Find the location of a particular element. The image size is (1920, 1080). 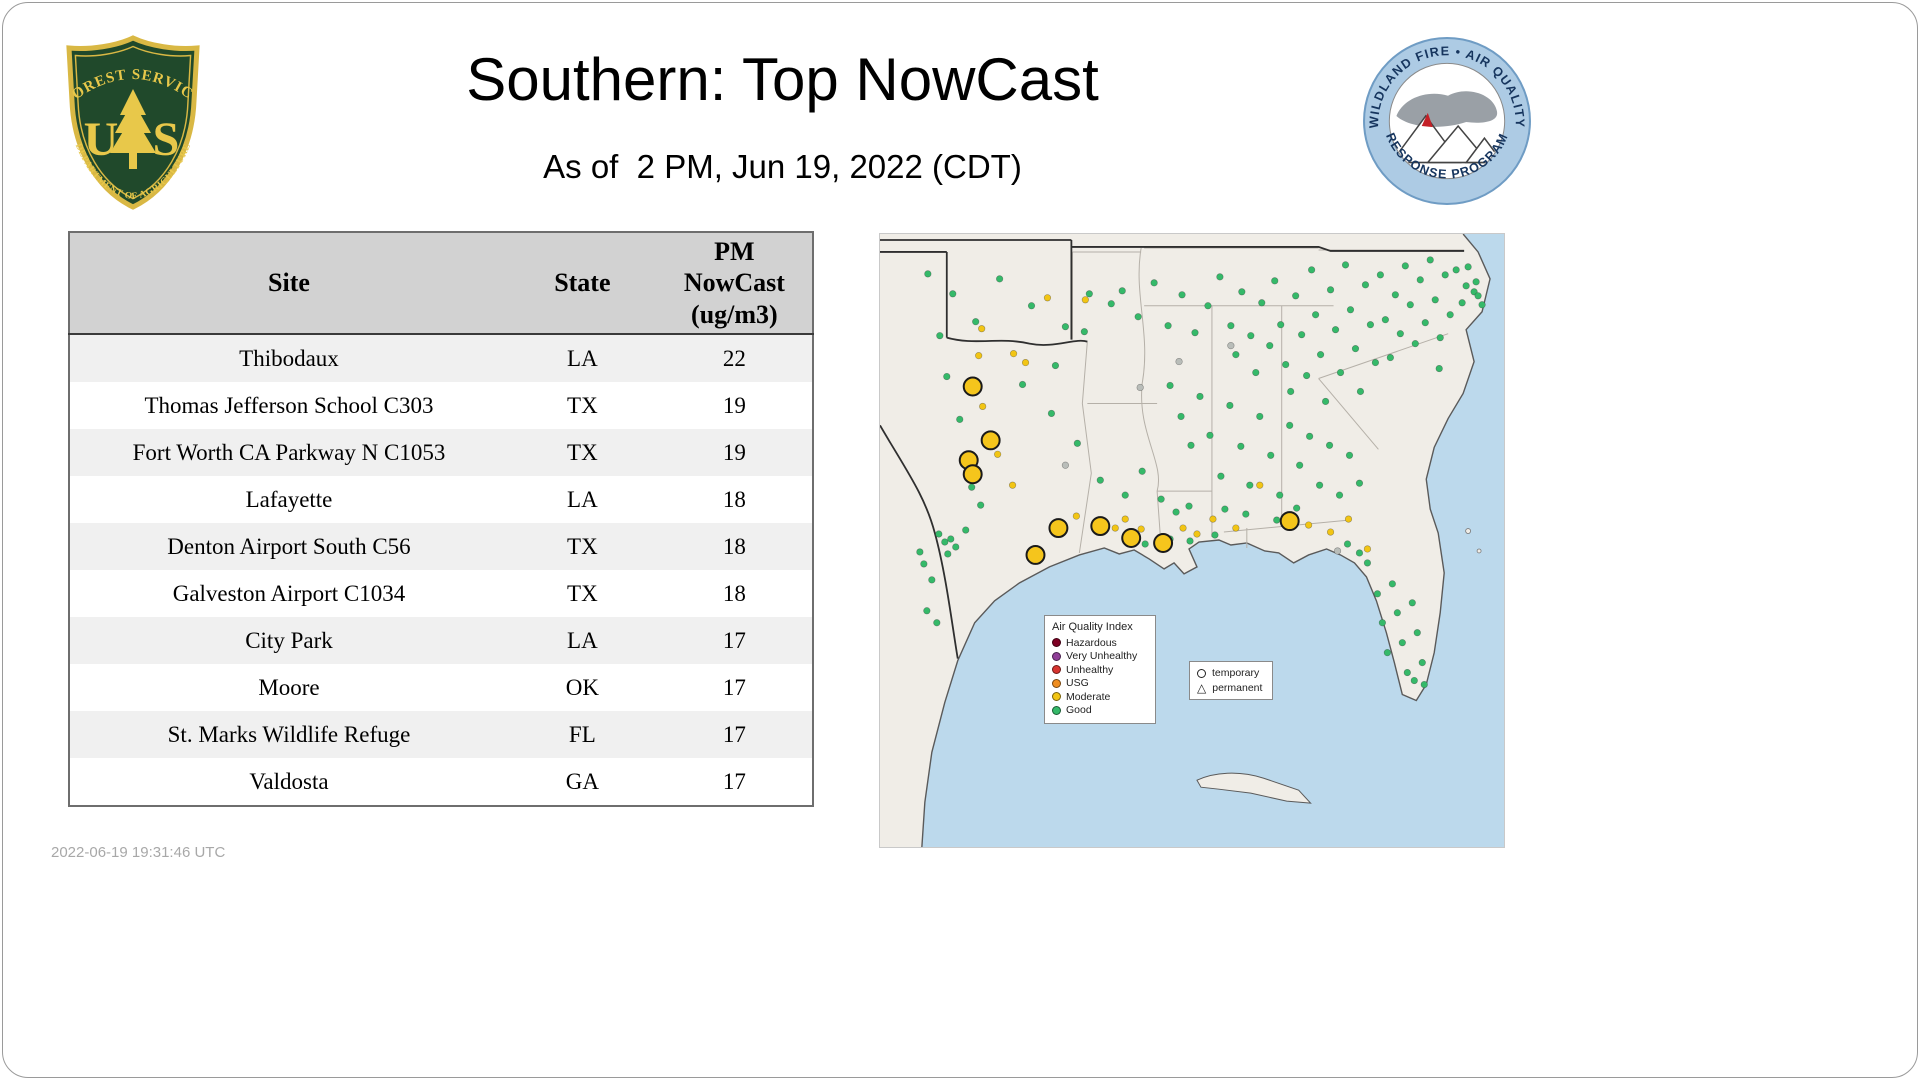

state-cell: FL is located at coordinates (582, 734).